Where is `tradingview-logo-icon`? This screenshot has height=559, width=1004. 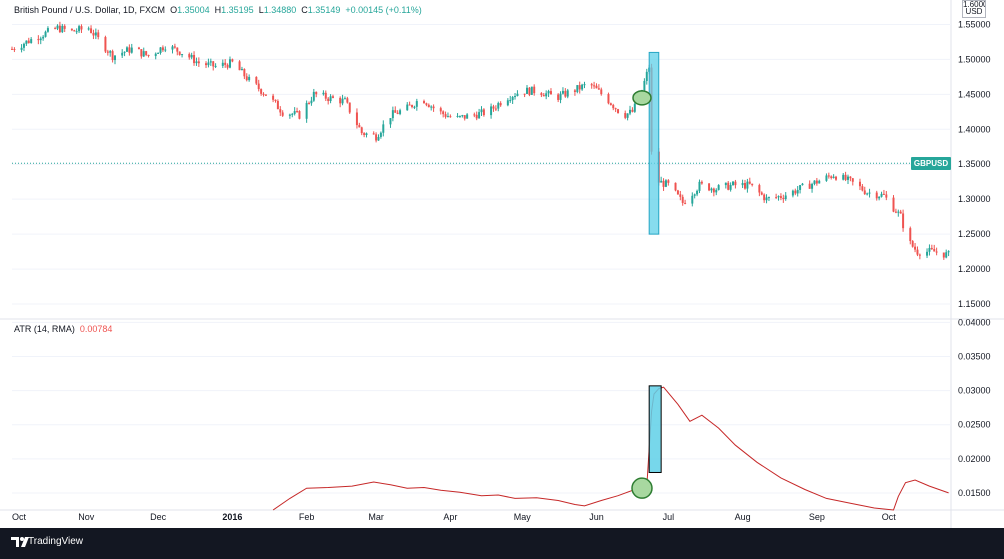
tradingview-logo-icon is located at coordinates (22, 542).